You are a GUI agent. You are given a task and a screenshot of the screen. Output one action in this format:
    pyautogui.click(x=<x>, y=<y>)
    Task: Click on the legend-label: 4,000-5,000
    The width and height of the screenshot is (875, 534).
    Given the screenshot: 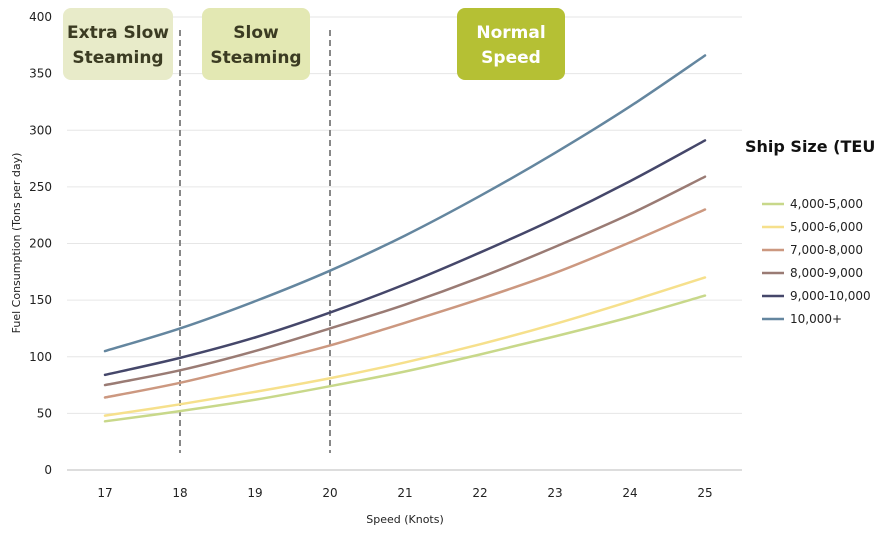 What is the action you would take?
    pyautogui.click(x=826, y=204)
    